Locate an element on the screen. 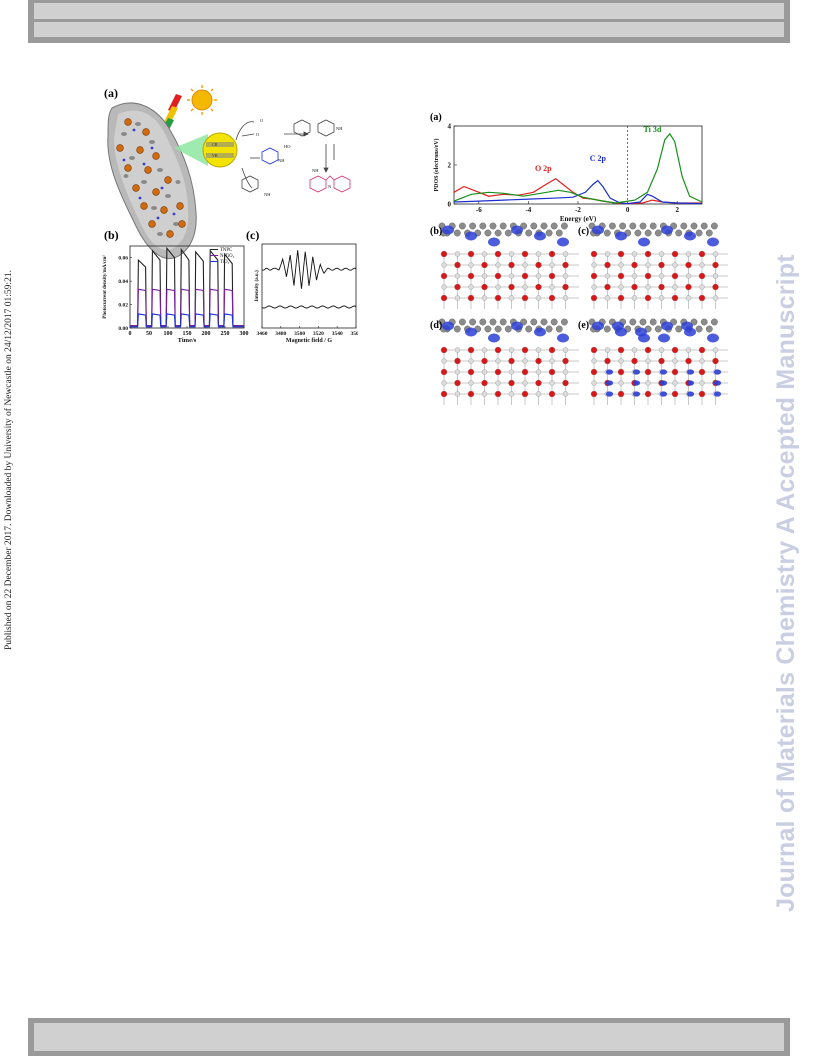 The width and height of the screenshot is (816, 1056). x-tick-label: 3480 is located at coordinates (280, 334).